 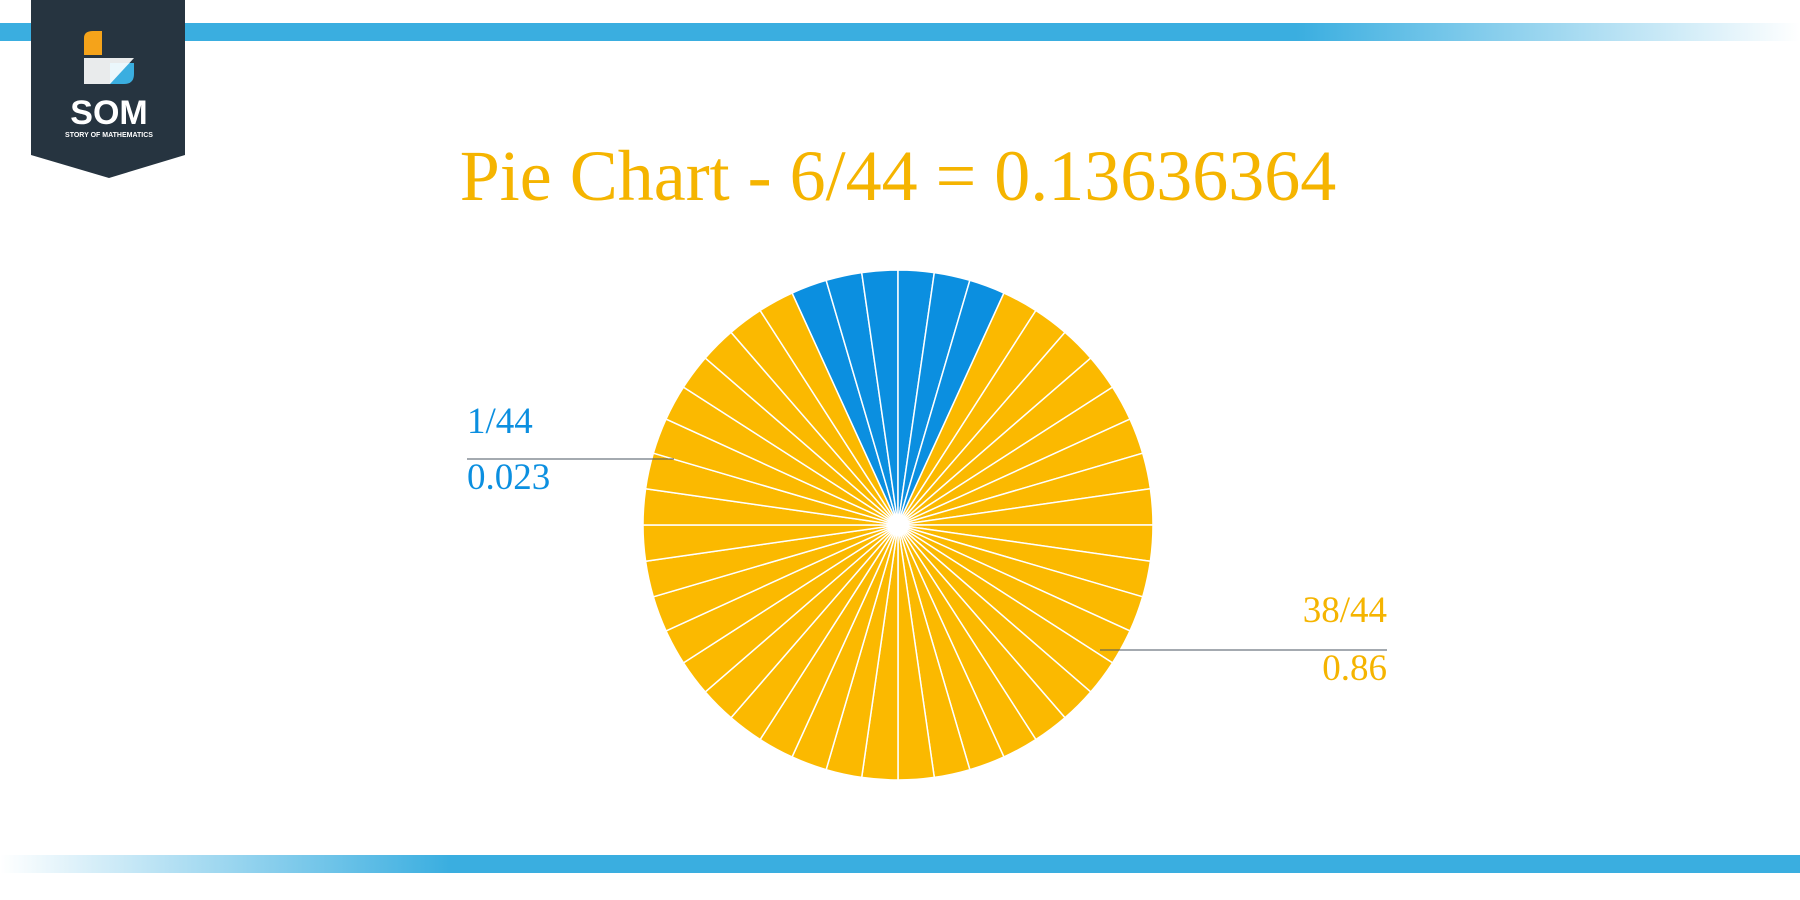 What do you see at coordinates (1345, 610) in the screenshot?
I see `annotation-fraction: 38/44` at bounding box center [1345, 610].